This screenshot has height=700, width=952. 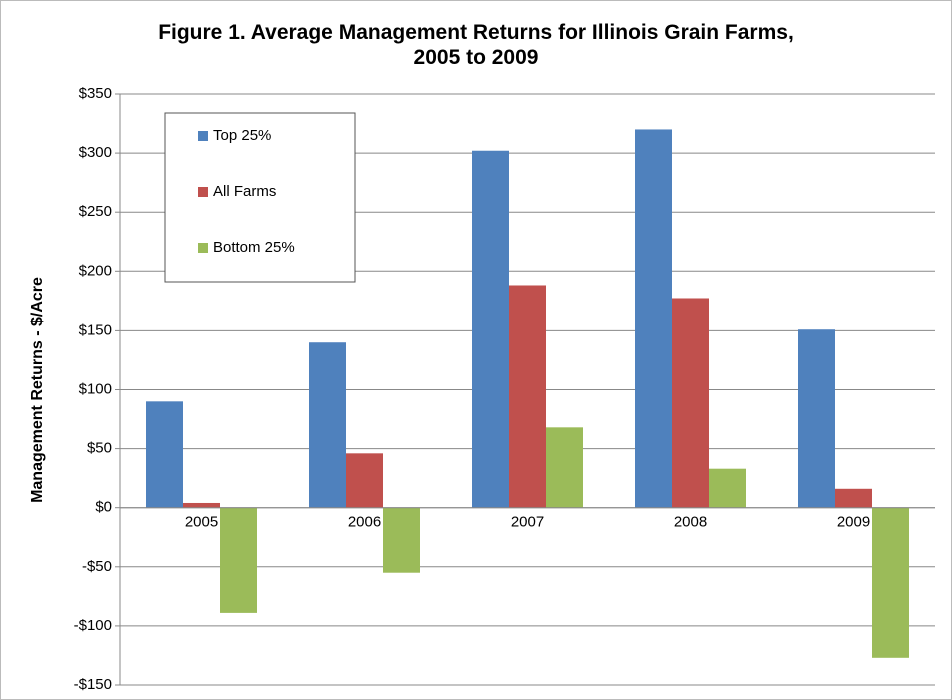 What do you see at coordinates (95, 152) in the screenshot?
I see `y-tick-label: $300` at bounding box center [95, 152].